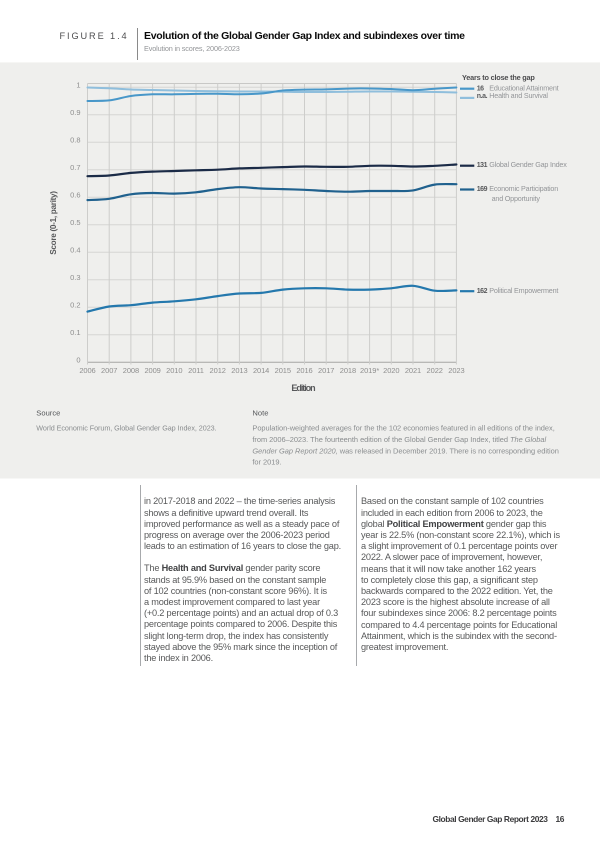  What do you see at coordinates (482, 96) in the screenshot?
I see `svg-text: n.a.` at bounding box center [482, 96].